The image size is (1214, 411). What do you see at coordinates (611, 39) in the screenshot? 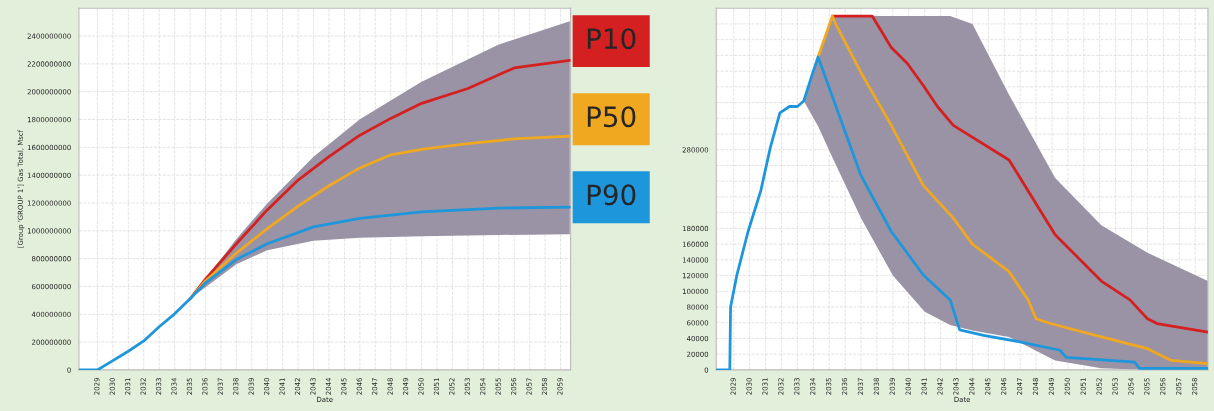
I see `series-label: P10` at bounding box center [611, 39].